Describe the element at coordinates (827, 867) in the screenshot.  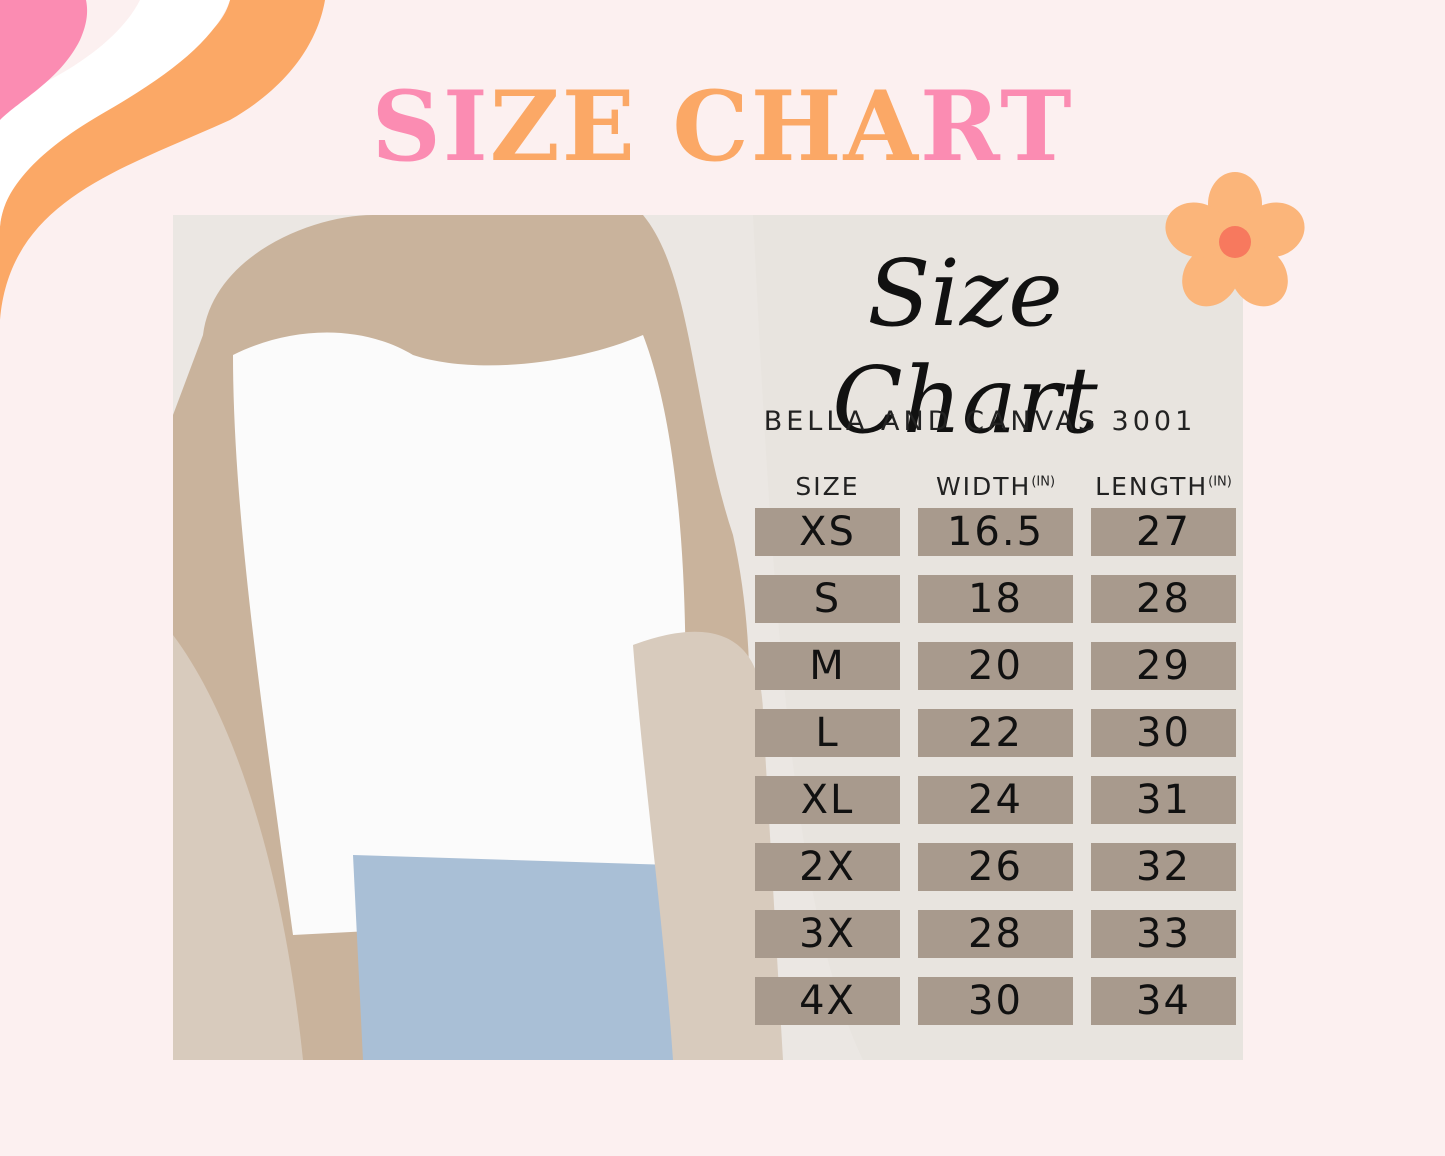
I see `table-cell: 2X` at that location.